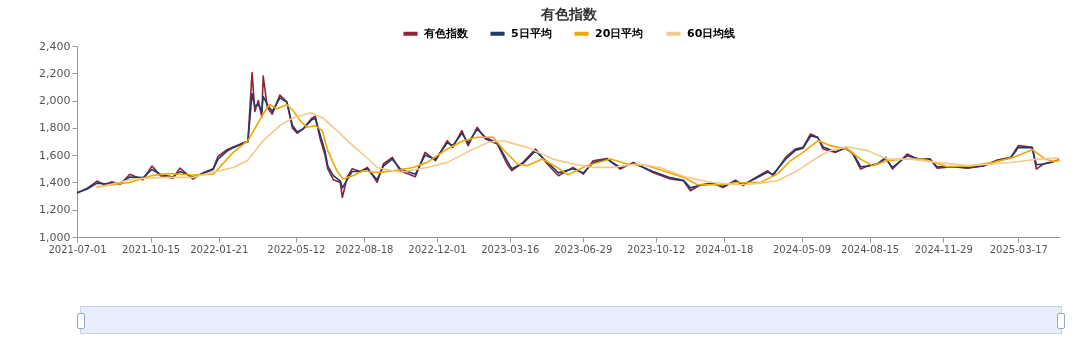 The image size is (1080, 350). I want to click on x-tick-label: 2022-01-21, so click(219, 249).